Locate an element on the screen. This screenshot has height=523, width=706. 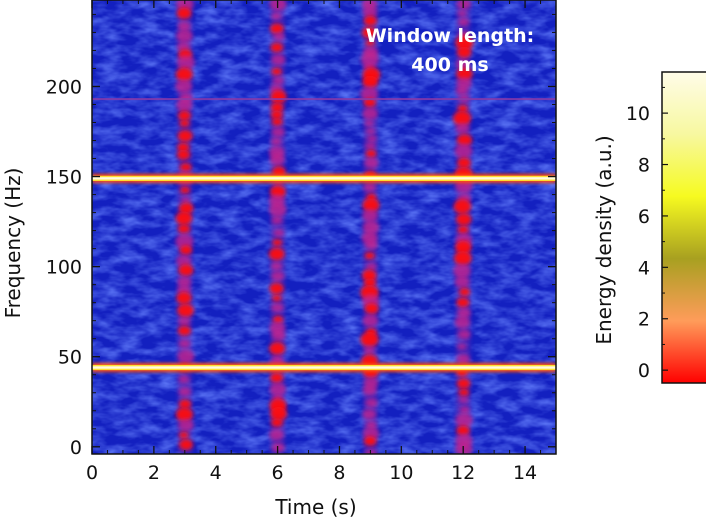
colorbar-tick-label: 6 is located at coordinates (644, 217).